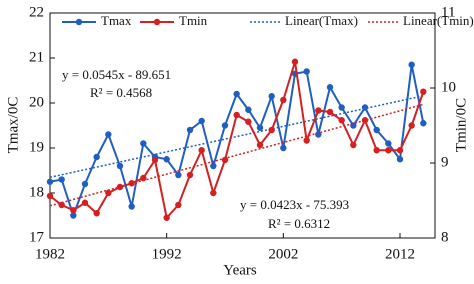  I want to click on y2-tick-label: 9, so click(445, 162).